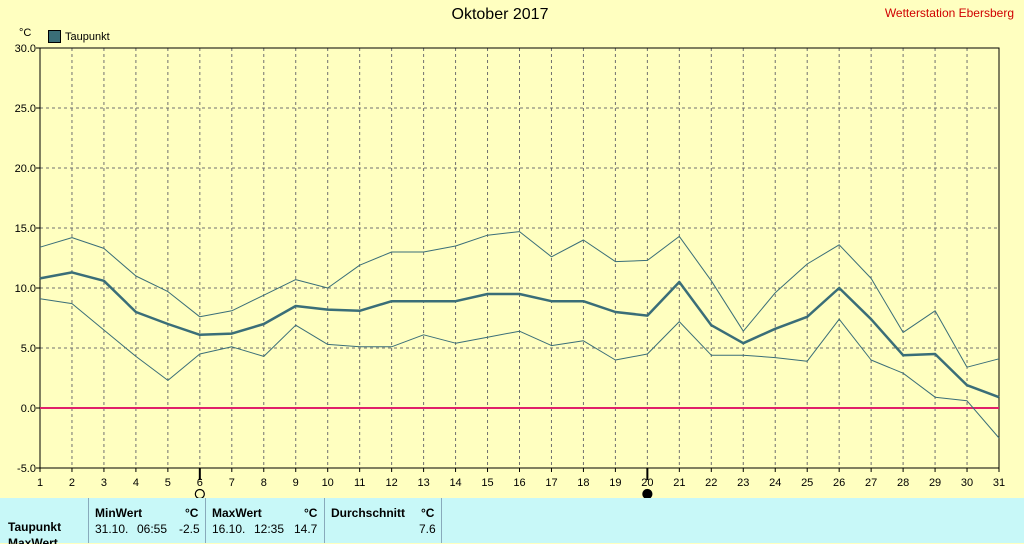  I want to click on x-tick-label: 14, so click(455, 483).